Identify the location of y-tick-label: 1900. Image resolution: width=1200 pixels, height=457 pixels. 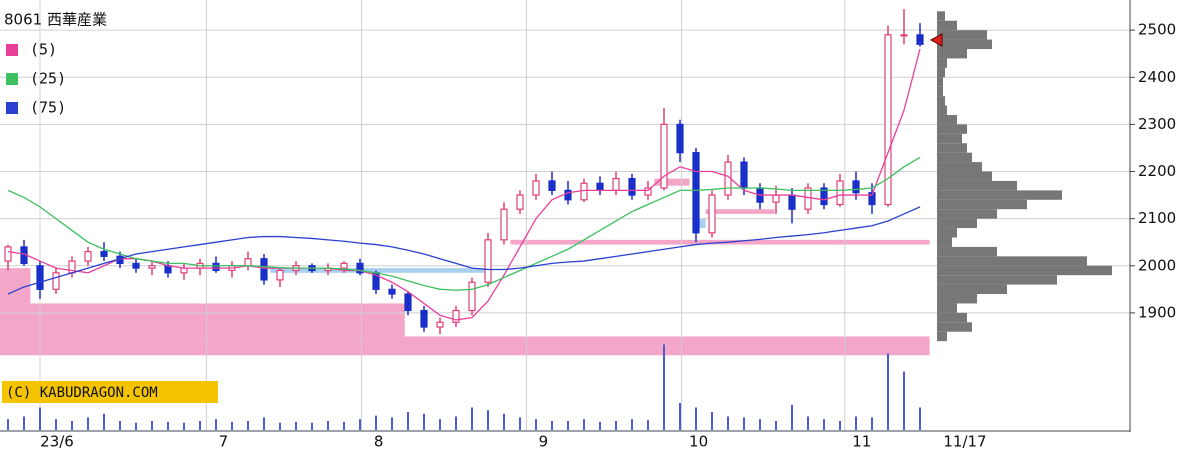
(1157, 312).